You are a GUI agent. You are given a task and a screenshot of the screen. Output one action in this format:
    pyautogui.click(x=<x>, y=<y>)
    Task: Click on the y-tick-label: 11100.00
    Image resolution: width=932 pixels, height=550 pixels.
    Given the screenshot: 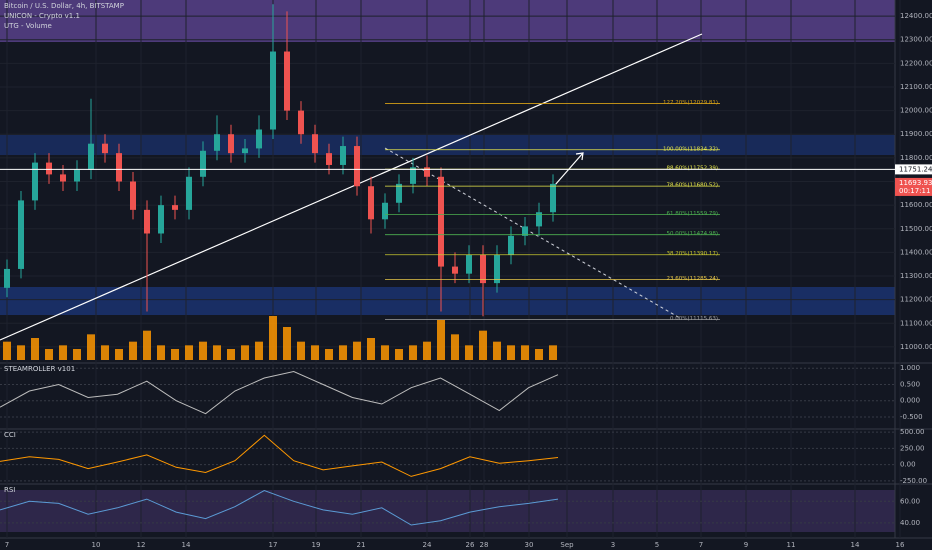 What is the action you would take?
    pyautogui.click(x=916, y=323)
    